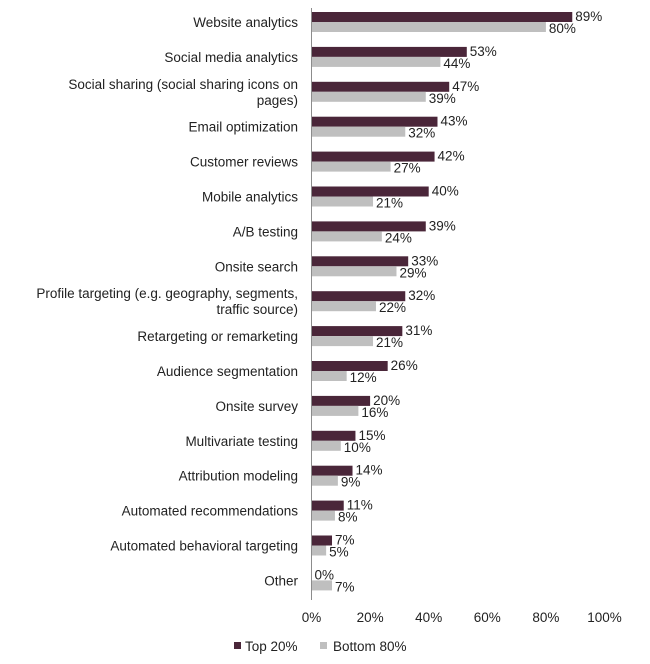 The image size is (650, 664). I want to click on category-label: Other, so click(281, 580).